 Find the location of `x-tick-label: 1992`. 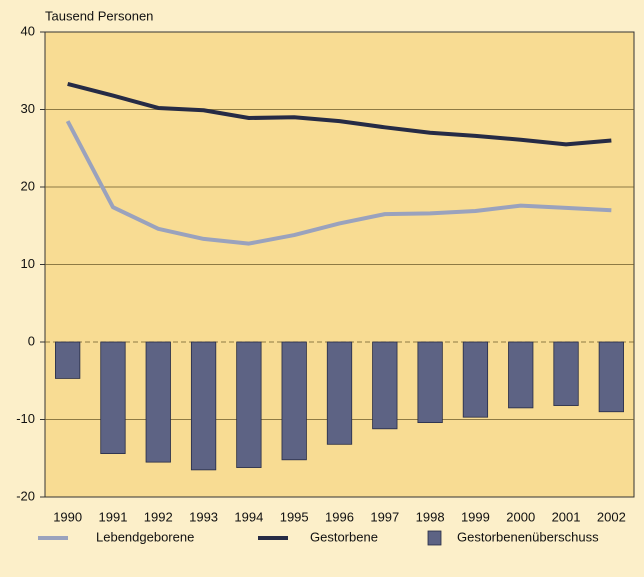

x-tick-label: 1992 is located at coordinates (158, 516).